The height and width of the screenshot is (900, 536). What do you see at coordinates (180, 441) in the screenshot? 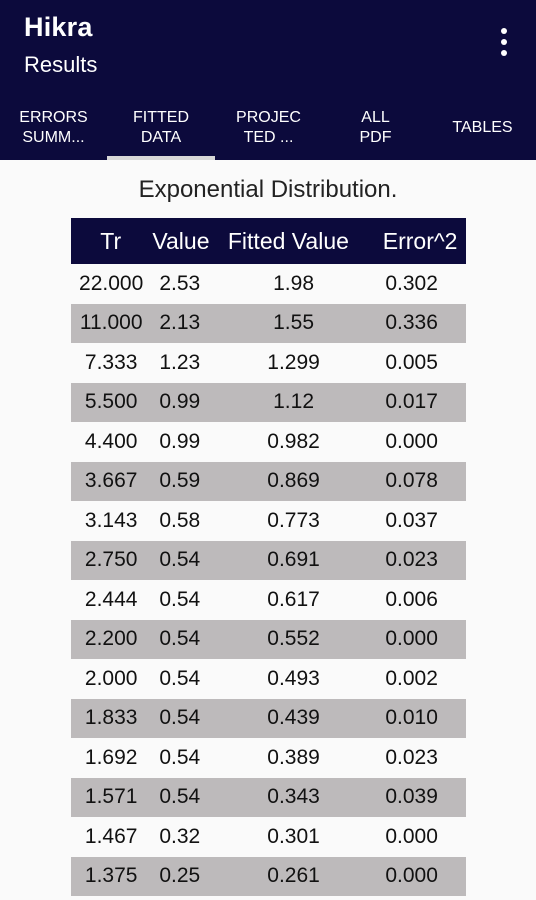
I see `cell-value: 0.99` at bounding box center [180, 441].